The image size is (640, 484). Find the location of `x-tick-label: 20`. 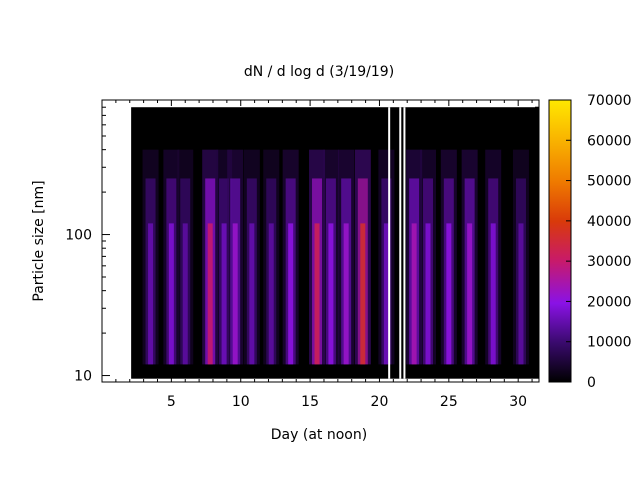

x-tick-label: 20 is located at coordinates (380, 402).